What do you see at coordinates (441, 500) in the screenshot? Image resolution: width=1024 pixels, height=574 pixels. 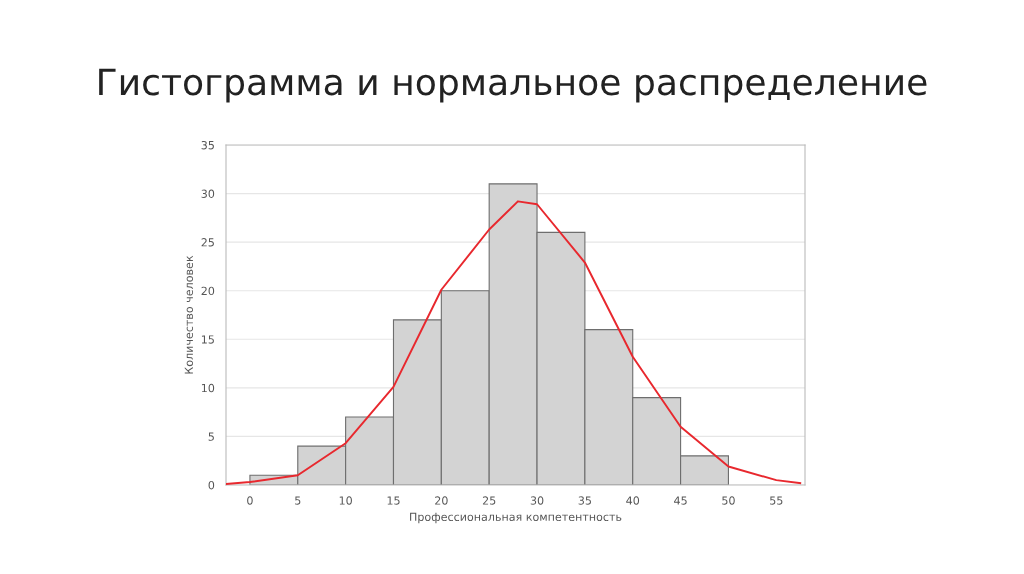 I see `x-tick-label: 20` at bounding box center [441, 500].